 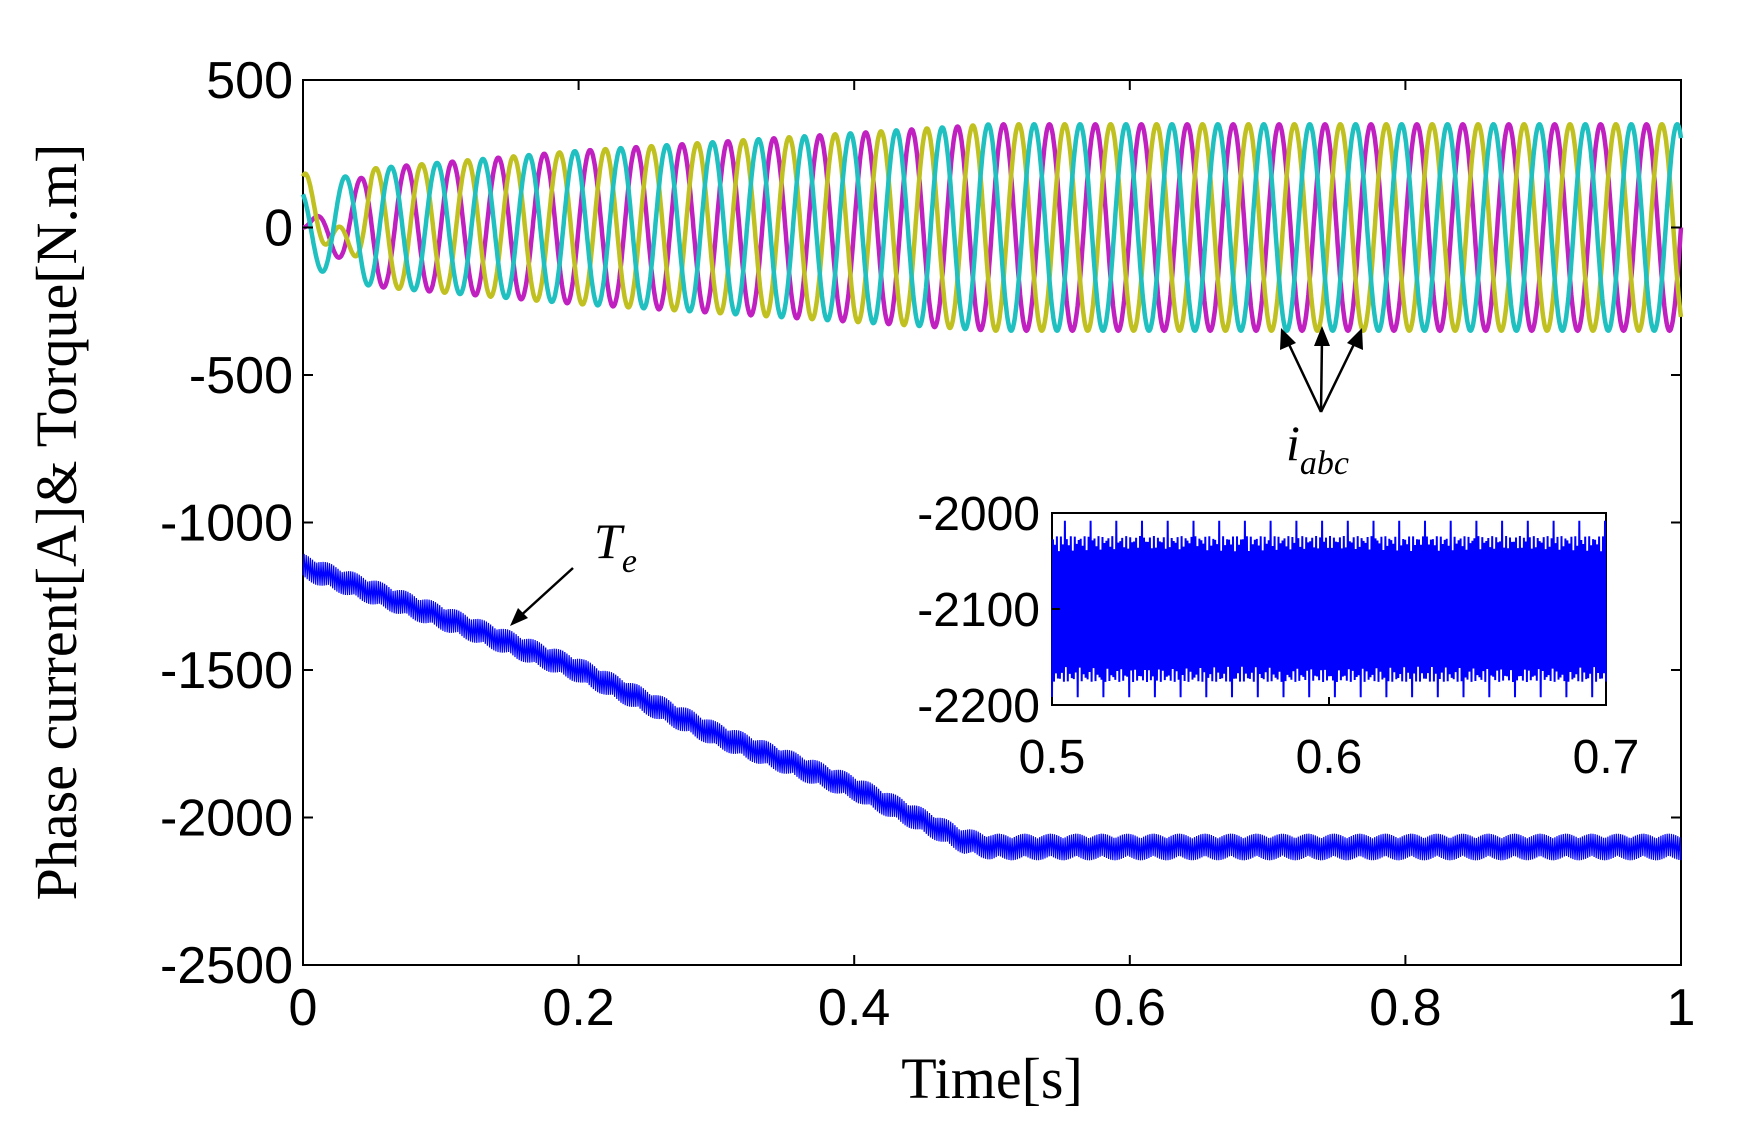 What do you see at coordinates (545, 593) in the screenshot?
I see `annotation-te-arrow` at bounding box center [545, 593].